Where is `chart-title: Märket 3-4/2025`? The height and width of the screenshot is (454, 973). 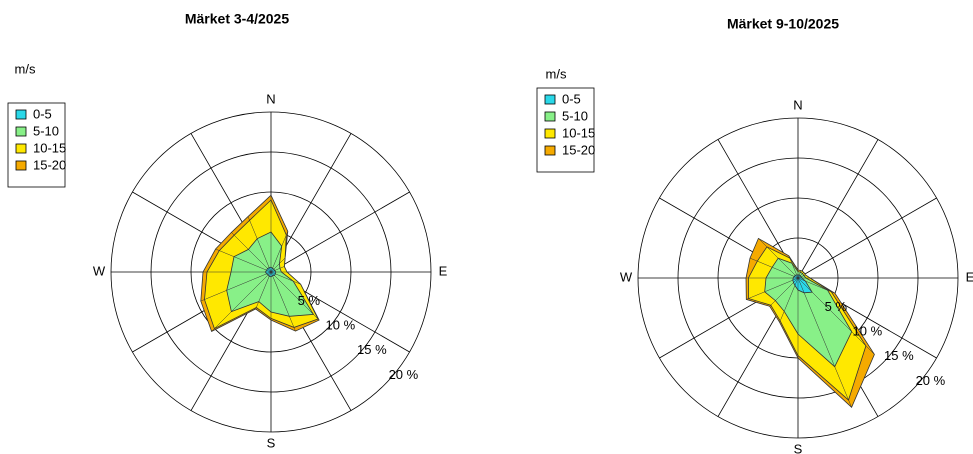
chart-title: Märket 3-4/2025 is located at coordinates (237, 19).